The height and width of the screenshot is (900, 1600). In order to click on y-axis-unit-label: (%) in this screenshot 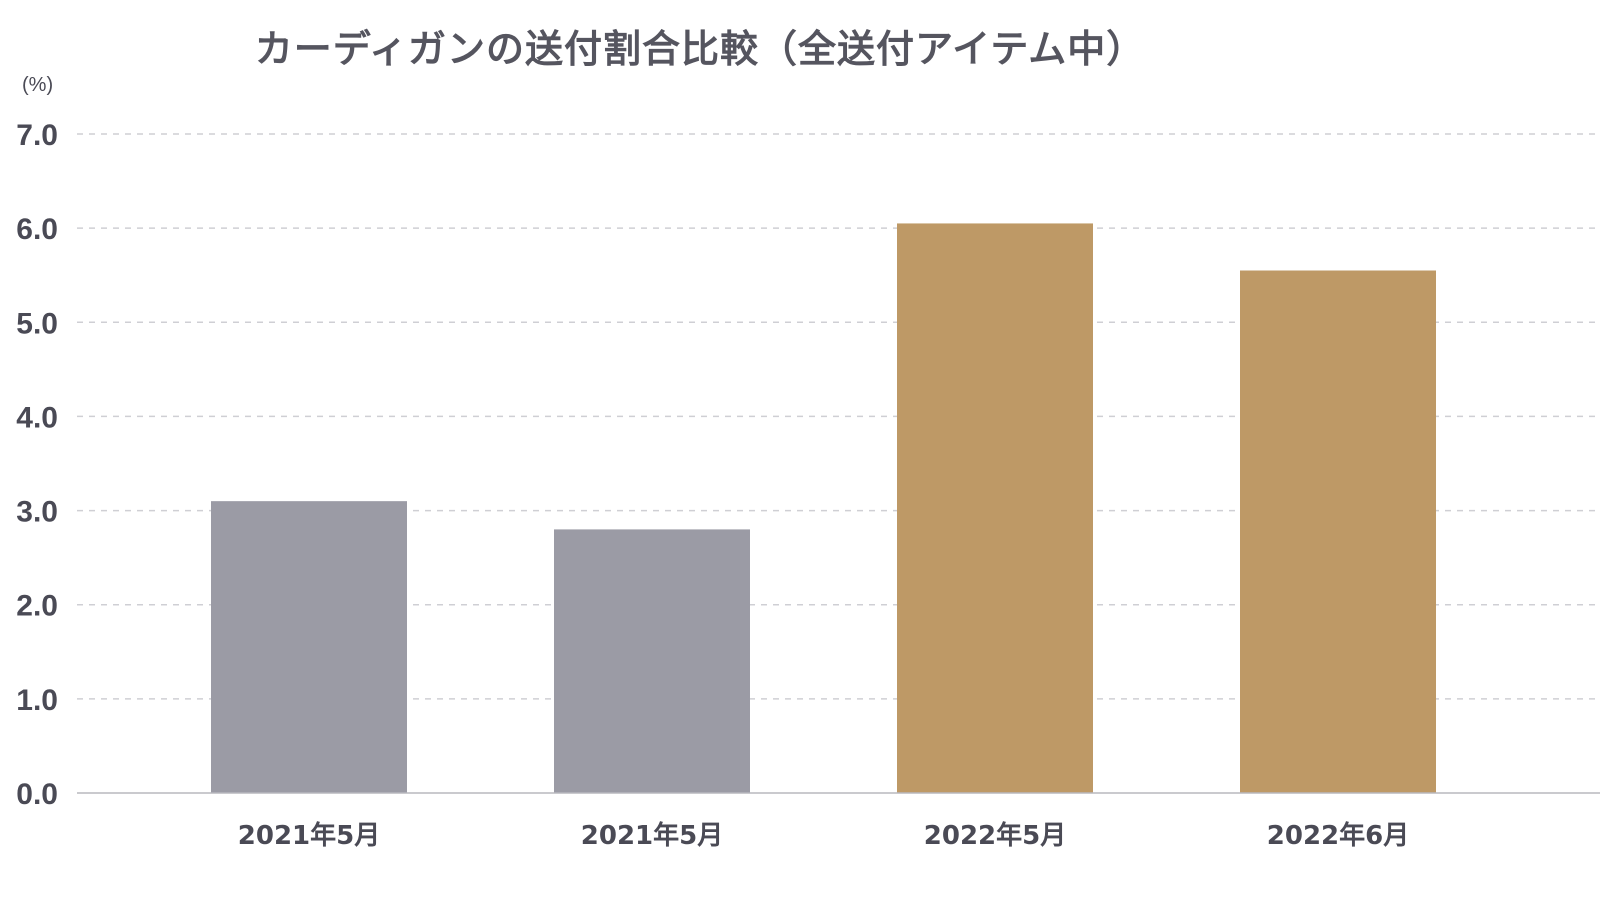, I will do `click(38, 85)`.